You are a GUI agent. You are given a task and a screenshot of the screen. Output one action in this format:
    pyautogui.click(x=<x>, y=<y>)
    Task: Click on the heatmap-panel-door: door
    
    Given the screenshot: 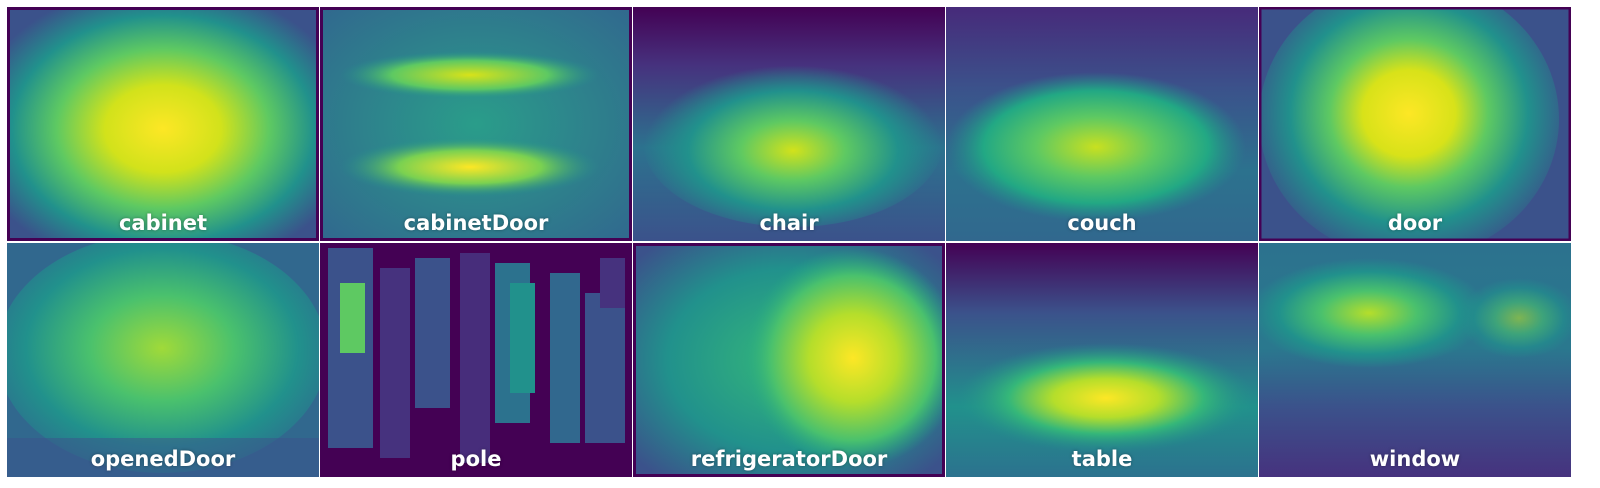 What is the action you would take?
    pyautogui.click(x=1415, y=124)
    